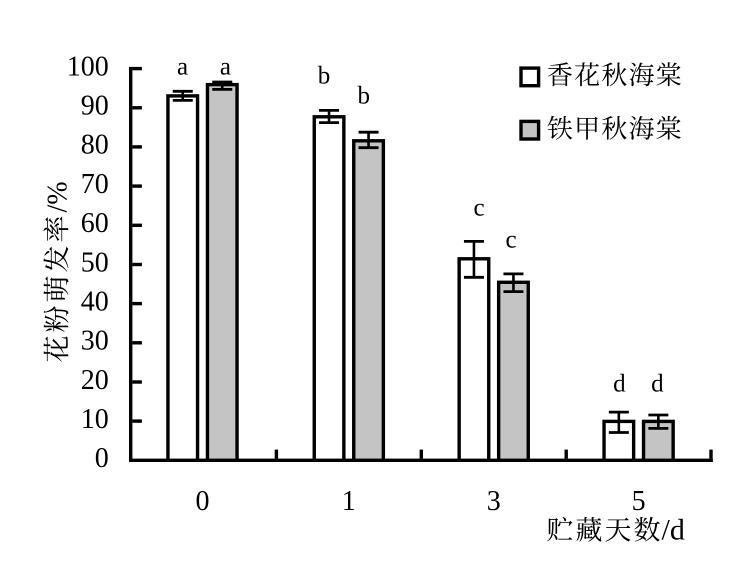  I want to click on svg-text: 80, so click(95, 145).